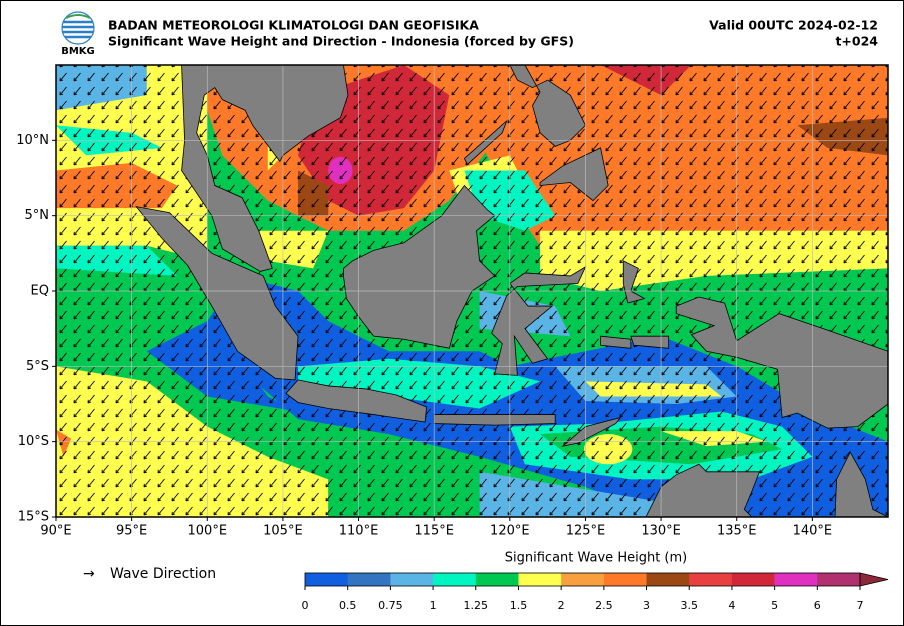 Image resolution: width=904 pixels, height=626 pixels. I want to click on logo-text: BMKG, so click(78, 51).